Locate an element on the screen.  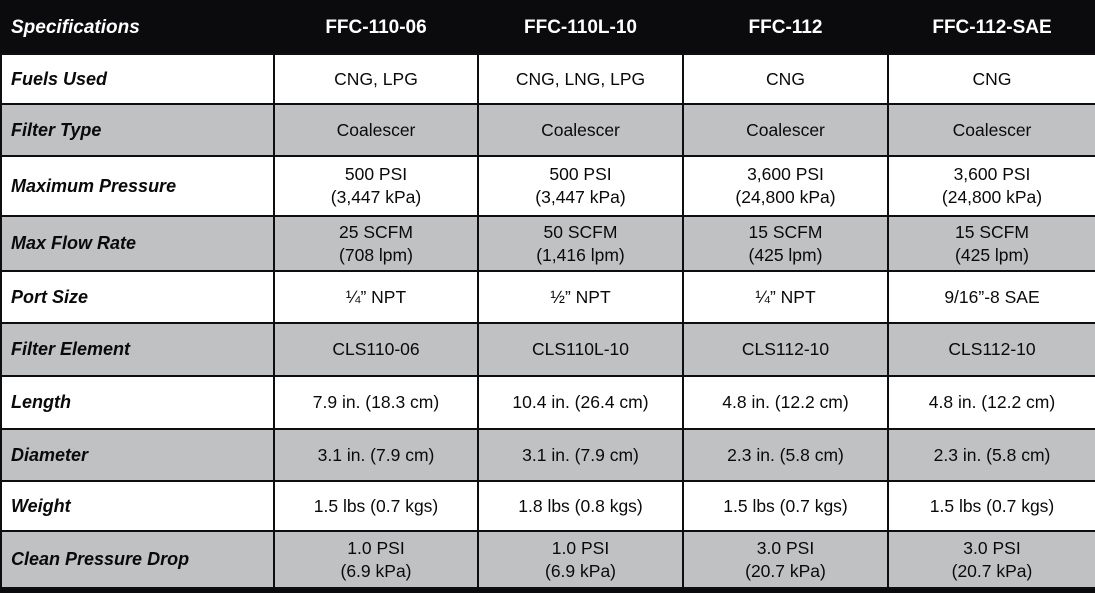
row-label: Maximum Pressure is located at coordinates (137, 186).